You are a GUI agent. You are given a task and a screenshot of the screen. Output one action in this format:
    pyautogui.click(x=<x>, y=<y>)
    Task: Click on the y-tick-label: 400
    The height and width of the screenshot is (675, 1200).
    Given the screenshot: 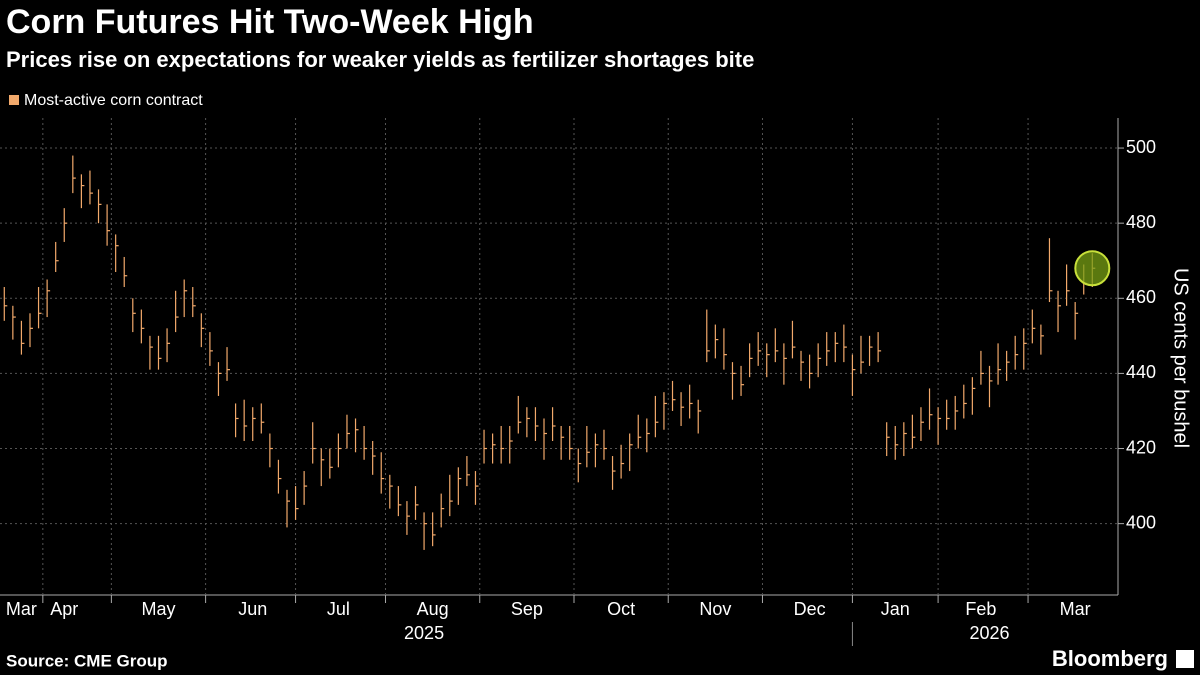 What is the action you would take?
    pyautogui.click(x=1141, y=522)
    